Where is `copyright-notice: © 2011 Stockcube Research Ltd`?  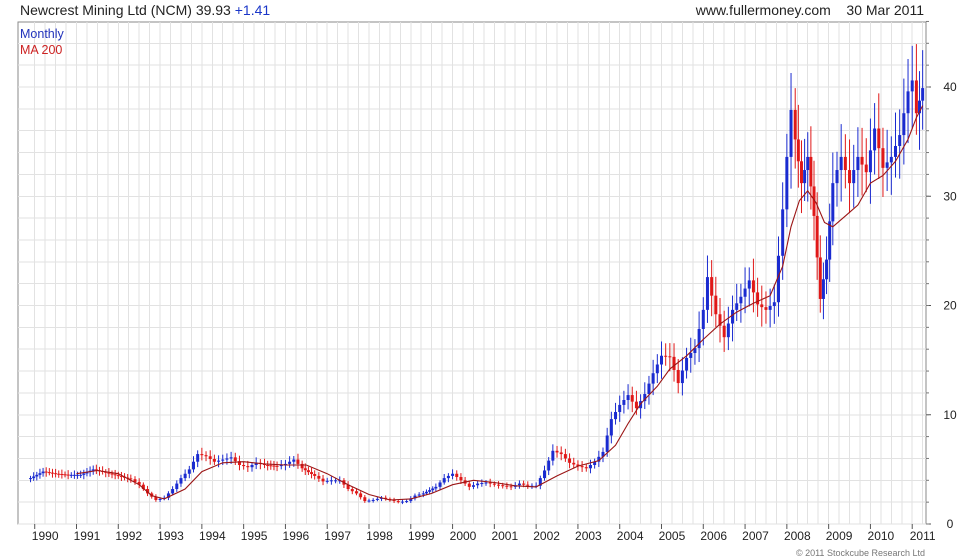 copyright-notice: © 2011 Stockcube Research Ltd is located at coordinates (860, 553).